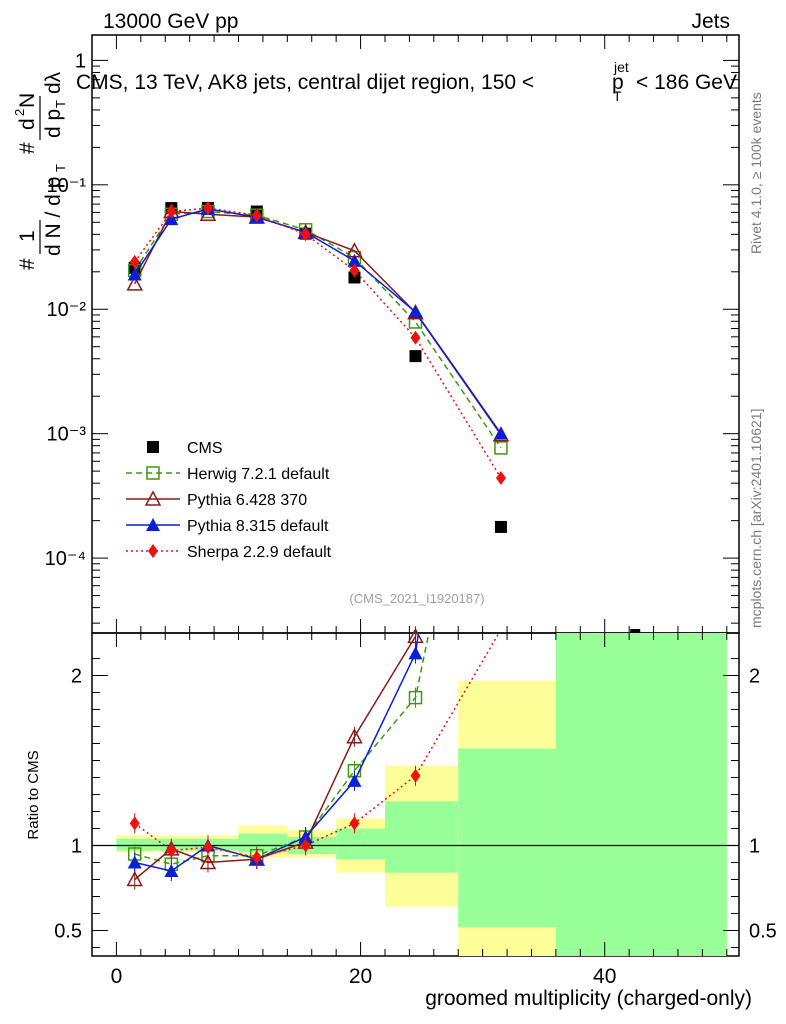  What do you see at coordinates (710, 21) in the screenshot?
I see `header-right-label: Jets` at bounding box center [710, 21].